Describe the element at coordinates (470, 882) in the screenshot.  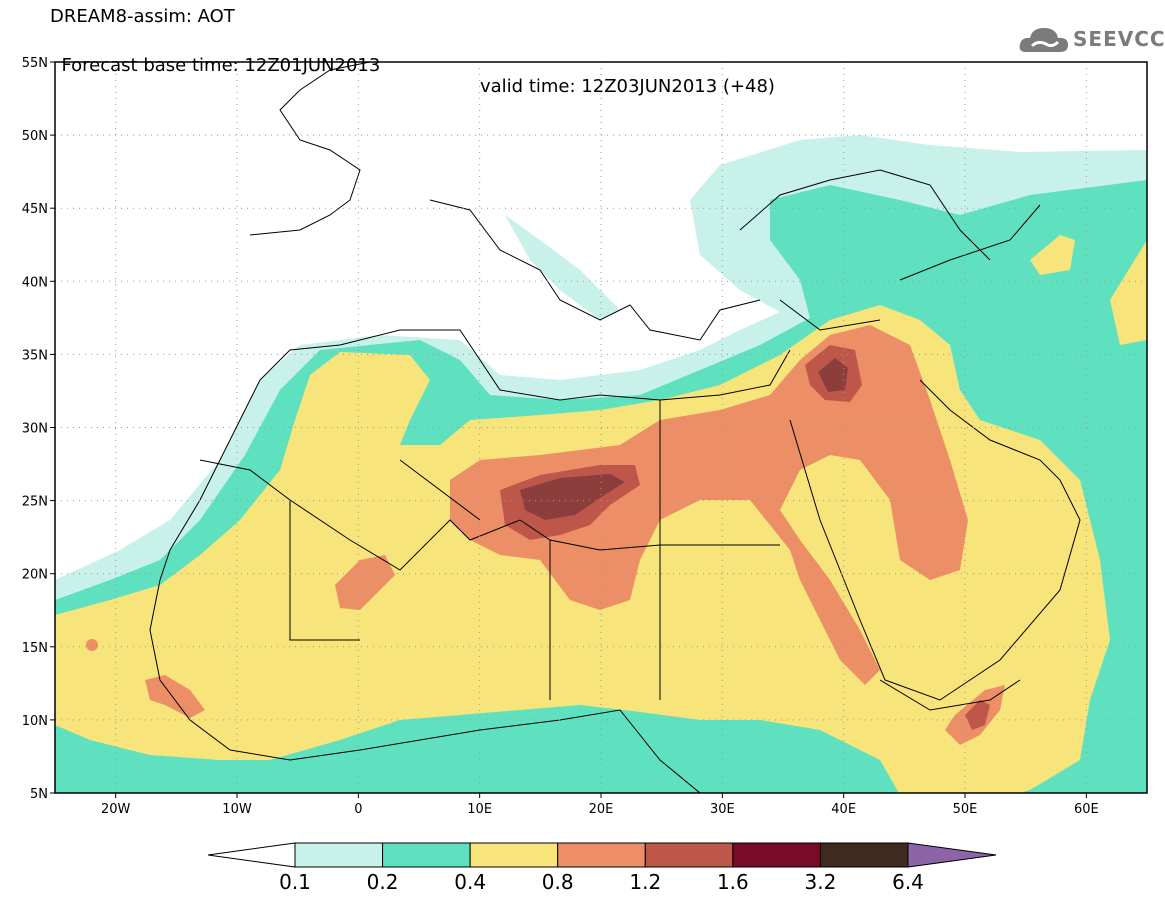
I see `colorbar-label: 0.4` at that location.